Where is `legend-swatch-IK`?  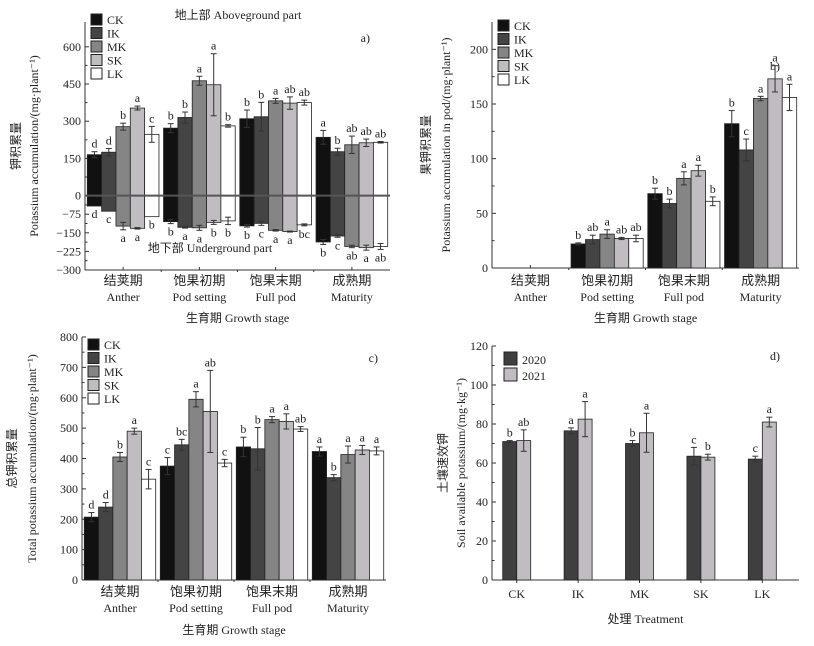 legend-swatch-IK is located at coordinates (503, 39).